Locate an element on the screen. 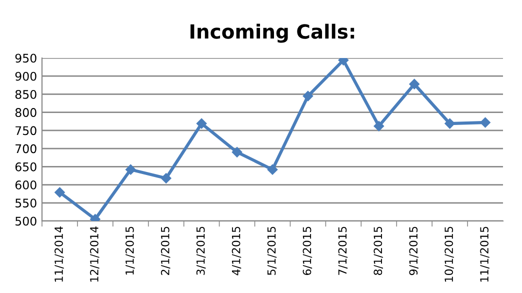 Image resolution: width=522 pixels, height=293 pixels. y-tick-label: 600 is located at coordinates (25, 185).